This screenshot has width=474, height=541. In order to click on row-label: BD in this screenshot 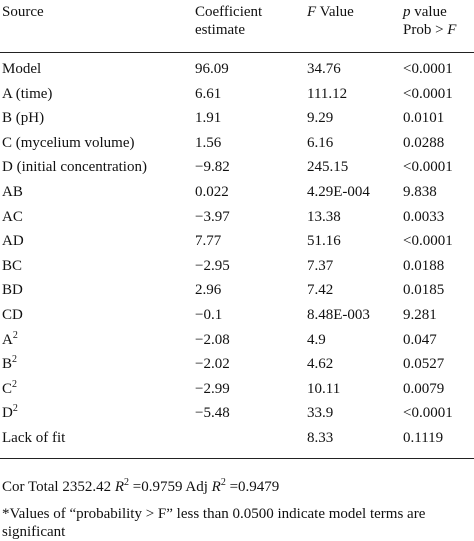, I will do `click(12, 290)`.